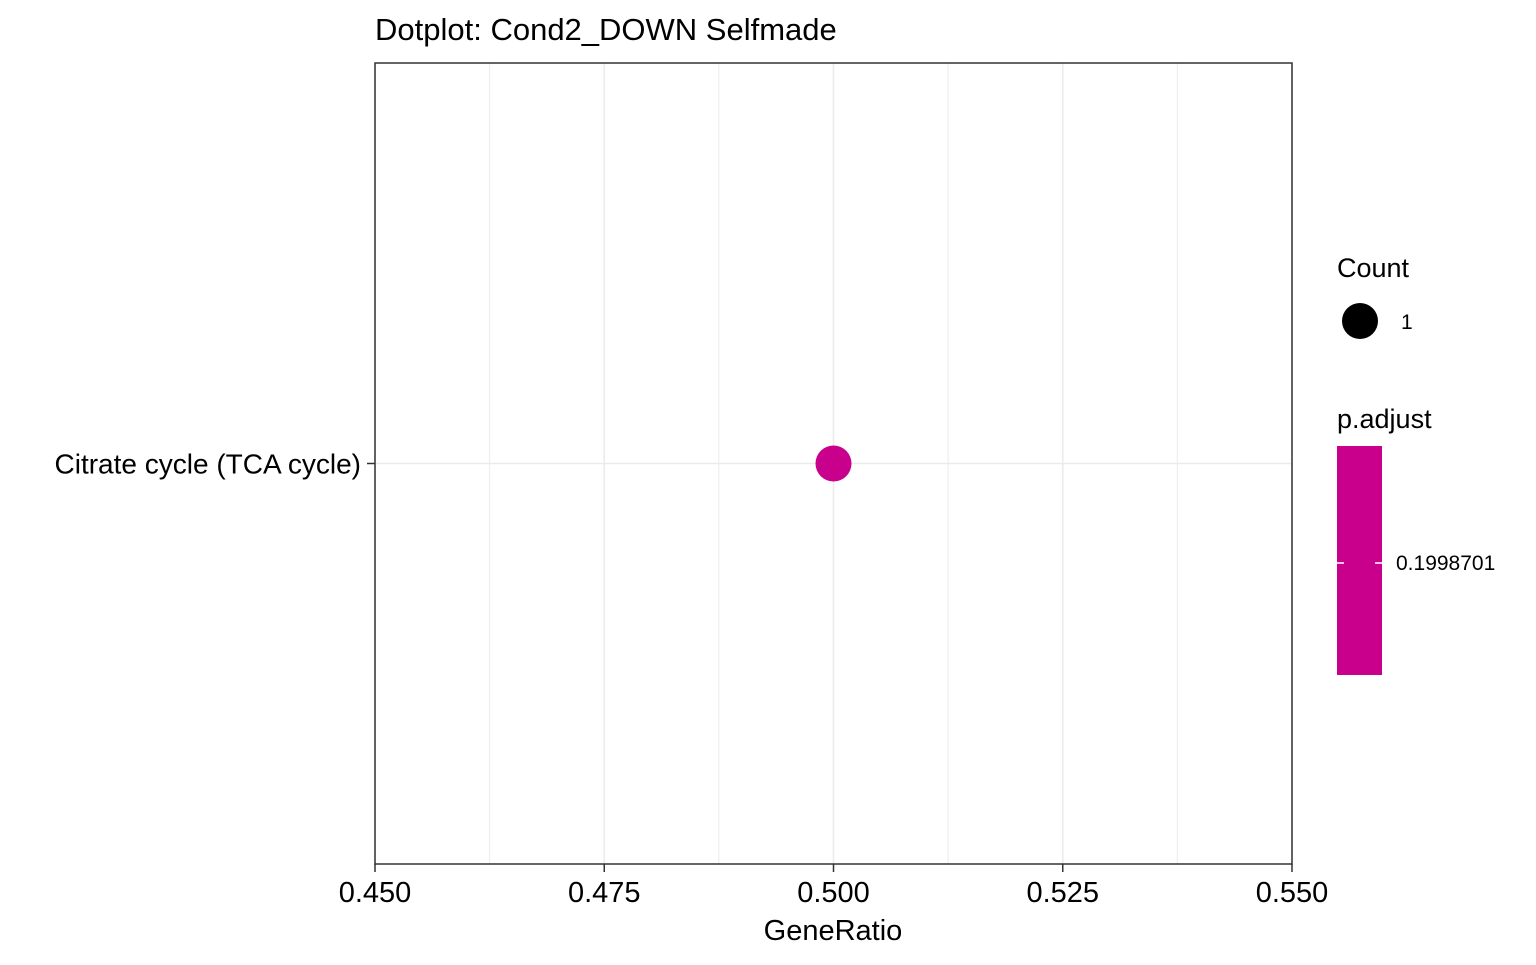 Image resolution: width=1536 pixels, height=965 pixels. Describe the element at coordinates (1407, 322) in the screenshot. I see `count-legend-label: 1` at that location.